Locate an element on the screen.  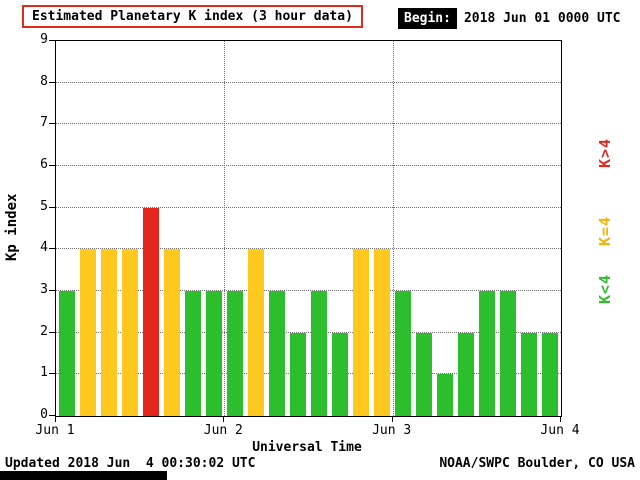
begin-label: Begin: is located at coordinates (427, 18).